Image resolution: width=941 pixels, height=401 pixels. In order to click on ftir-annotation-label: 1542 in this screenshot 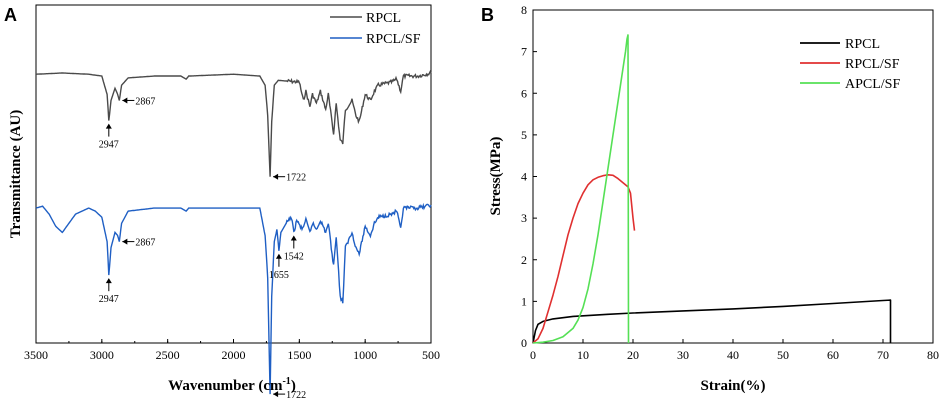, I will do `click(294, 256)`.